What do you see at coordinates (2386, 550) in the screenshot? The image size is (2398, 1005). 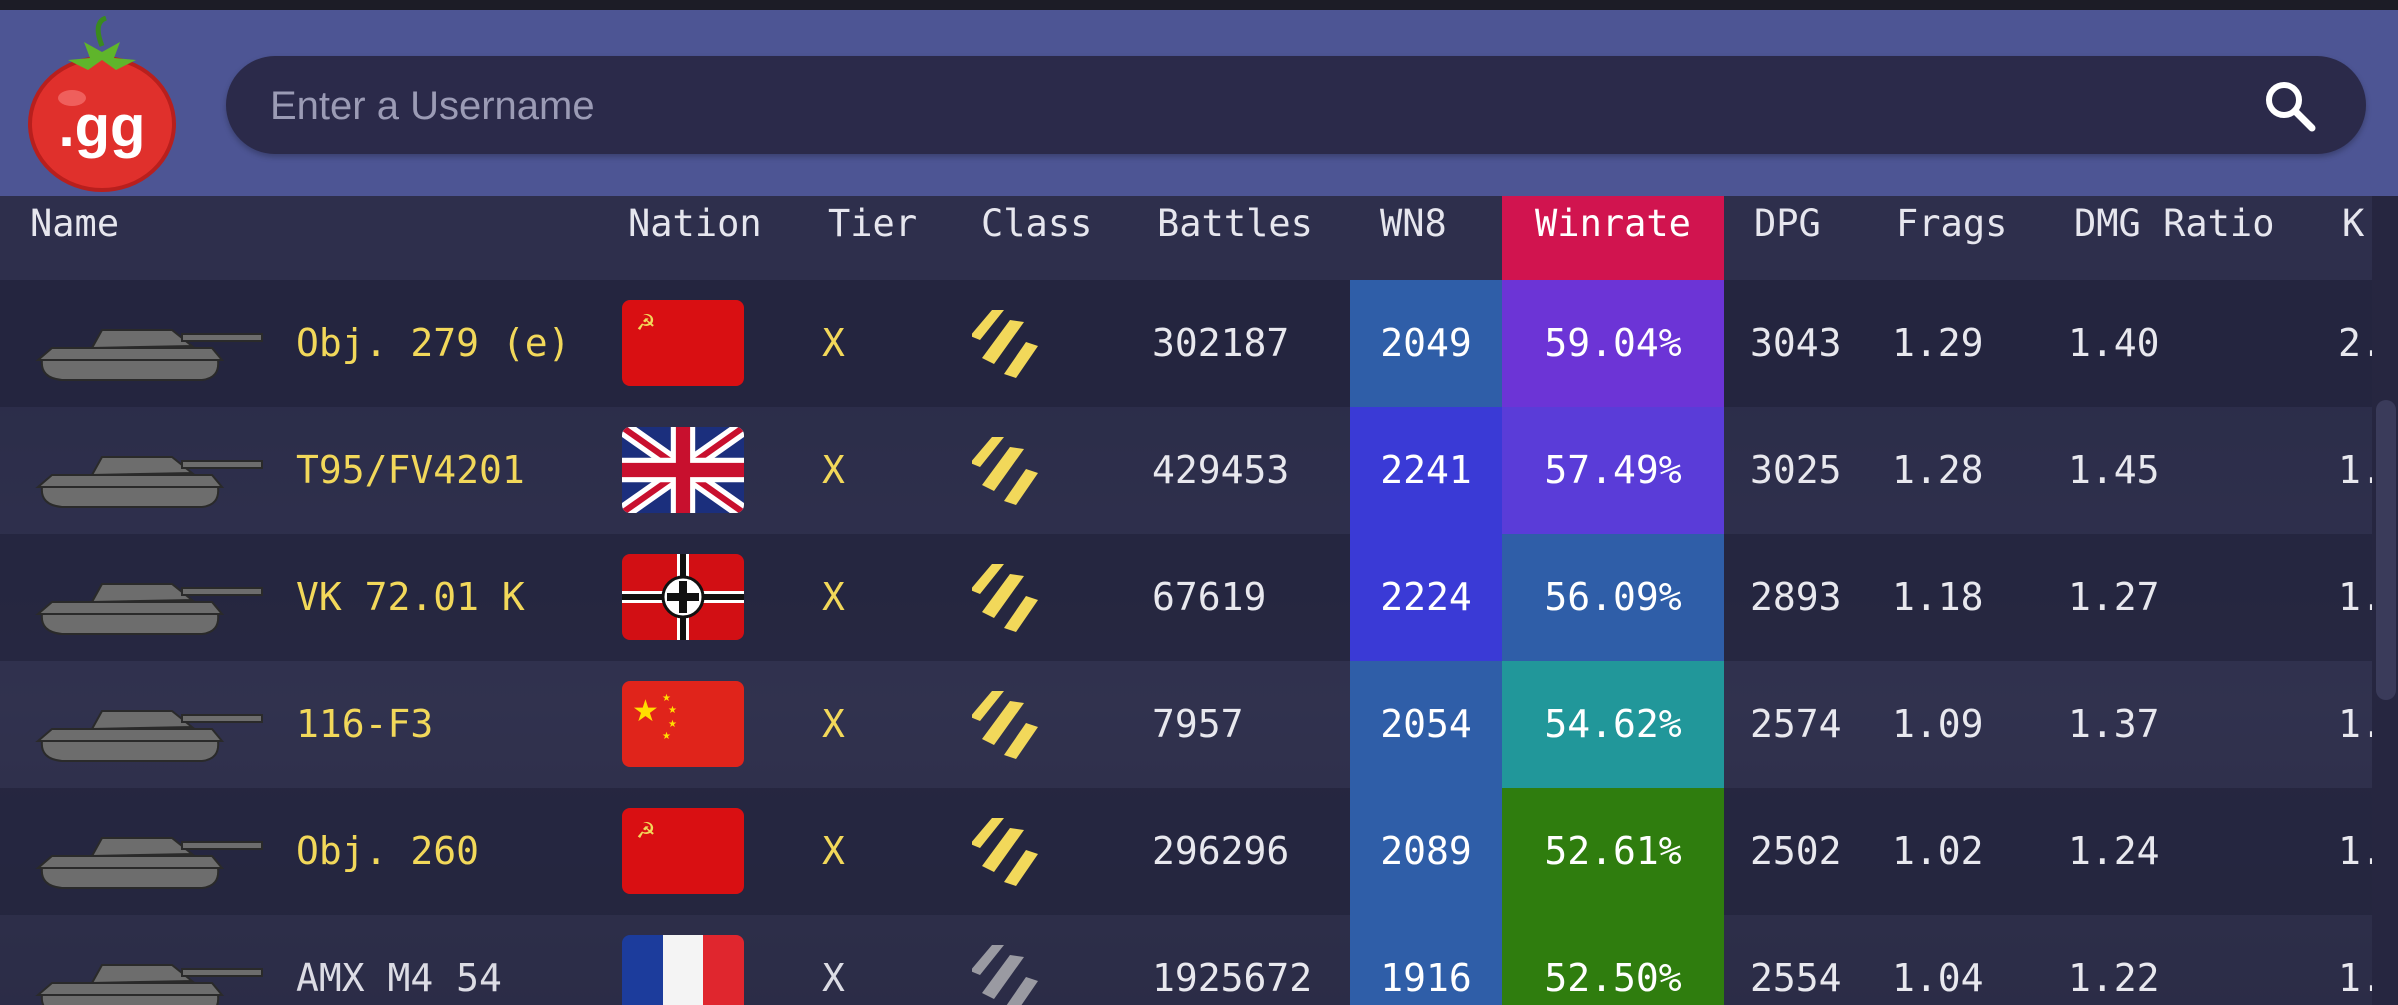 I see `scrollbar-thumb` at bounding box center [2386, 550].